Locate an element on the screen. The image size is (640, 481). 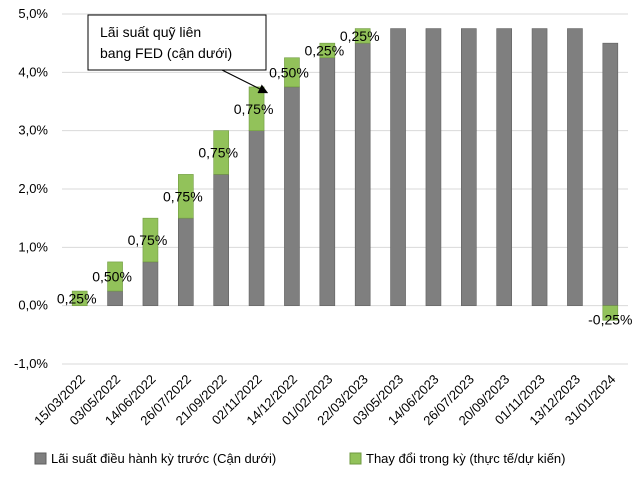
y-axis-tick-labels: -1,0% 0,0% 1,0% 2,0% 3,0% 4,0% 5,0% is located at coordinates (31, 188).